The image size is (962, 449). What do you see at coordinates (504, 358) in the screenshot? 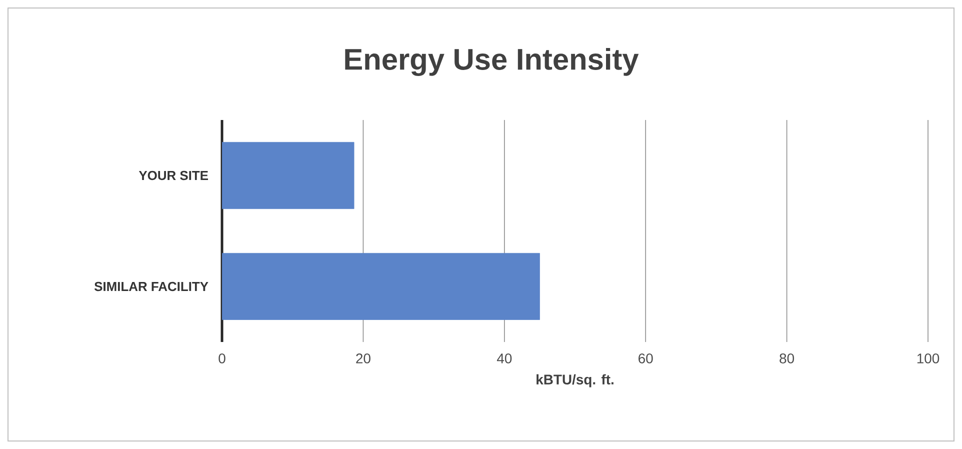
I see `x-tick-label: 40` at bounding box center [504, 358].